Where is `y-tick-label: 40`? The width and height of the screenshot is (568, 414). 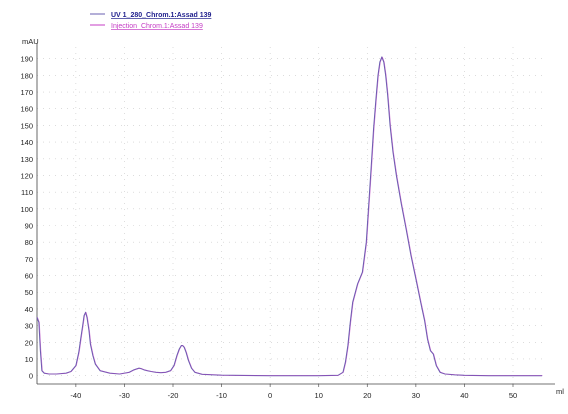 y-tick-label: 40 is located at coordinates (29, 309).